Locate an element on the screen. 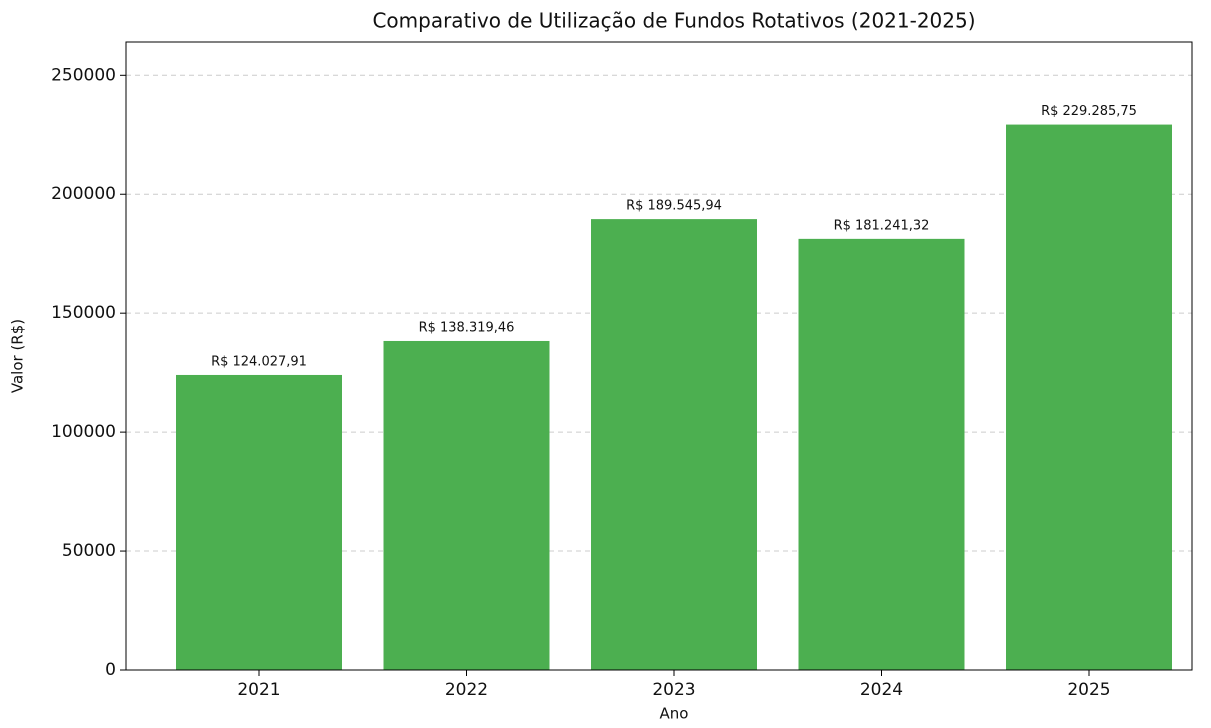  x-tick-label: 2023 is located at coordinates (673, 690).